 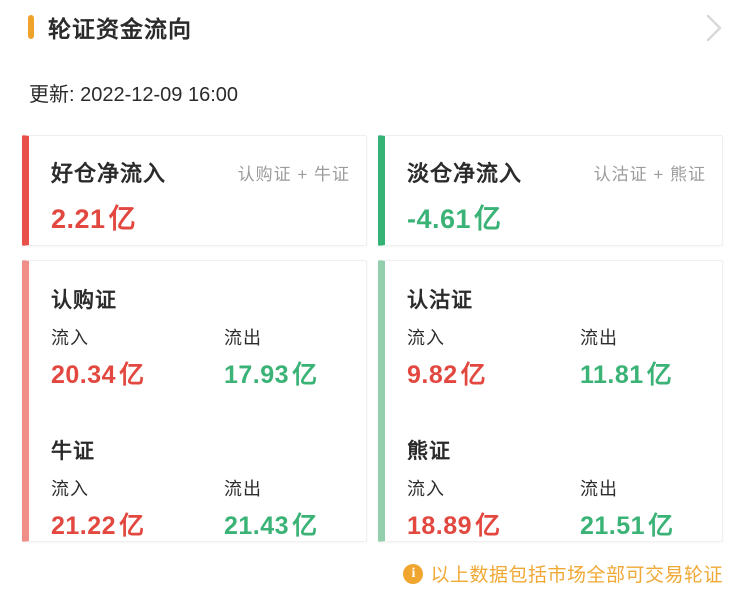 I want to click on short-net-inflow-title: 淡仓净流入, so click(x=465, y=173).